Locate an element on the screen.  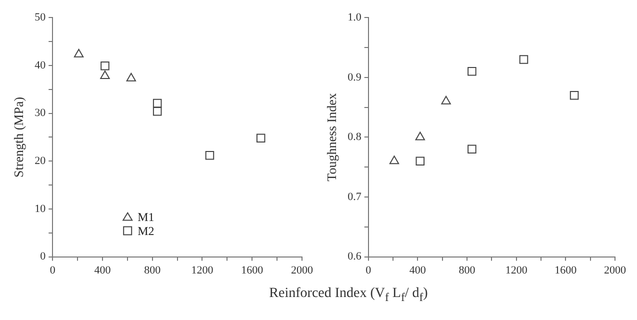
y-tick-label: 20 is located at coordinates (40, 161).